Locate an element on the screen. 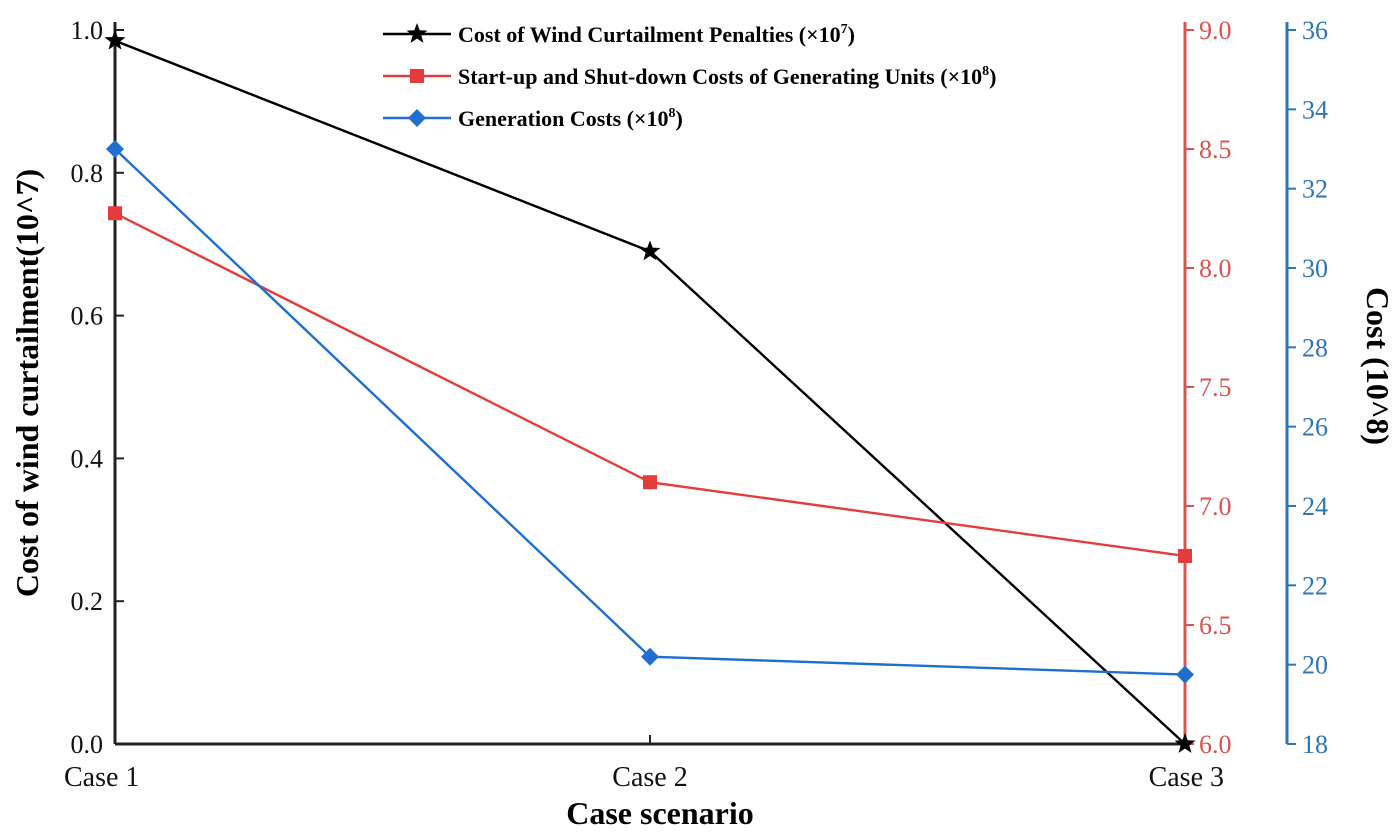 The image size is (1400, 832). left-tick-label: 0.4 is located at coordinates (87, 458).